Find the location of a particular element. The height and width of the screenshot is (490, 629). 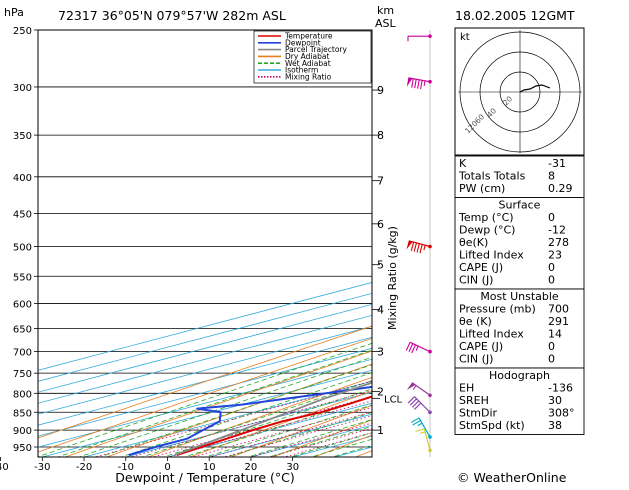

pressure-tick-label: 950 is located at coordinates (22, 448).